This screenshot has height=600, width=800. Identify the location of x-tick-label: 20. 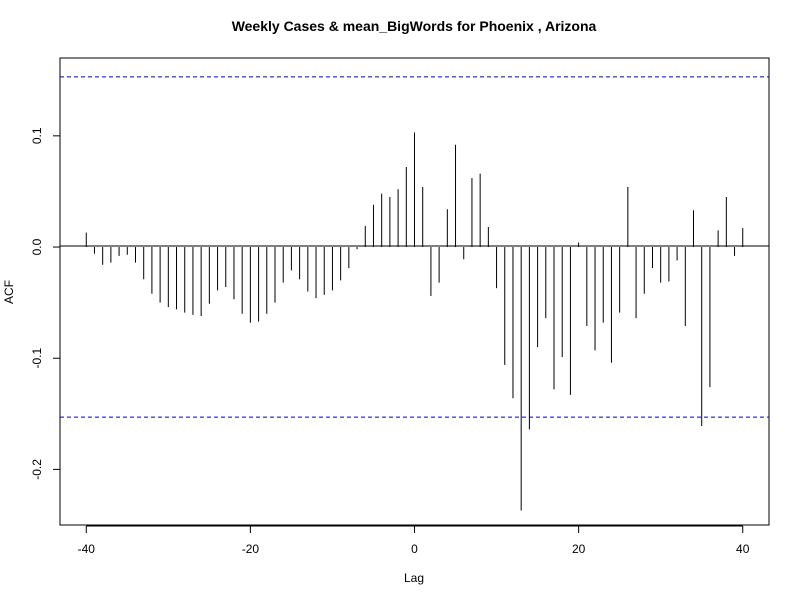
(579, 549).